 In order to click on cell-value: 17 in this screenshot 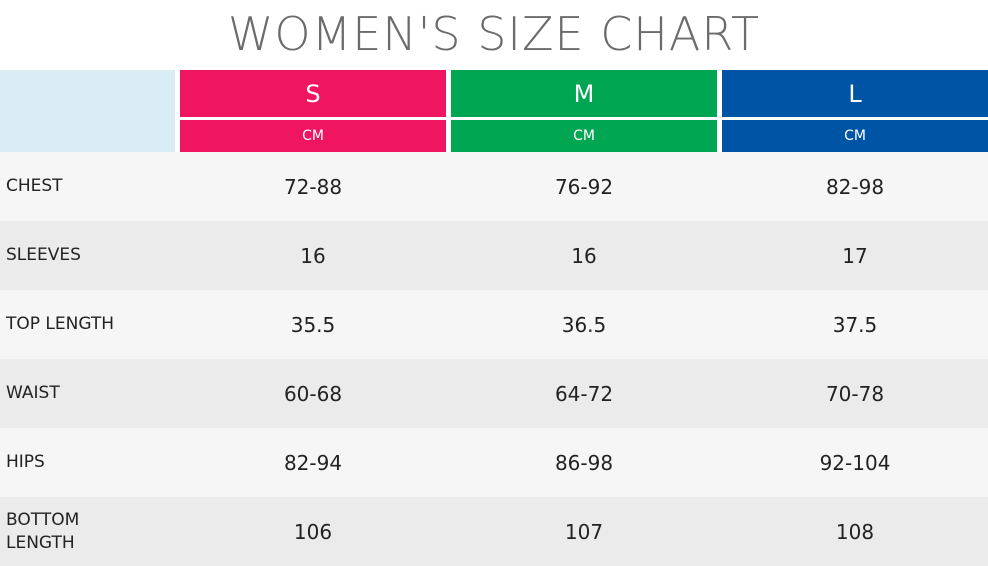, I will do `click(855, 255)`.